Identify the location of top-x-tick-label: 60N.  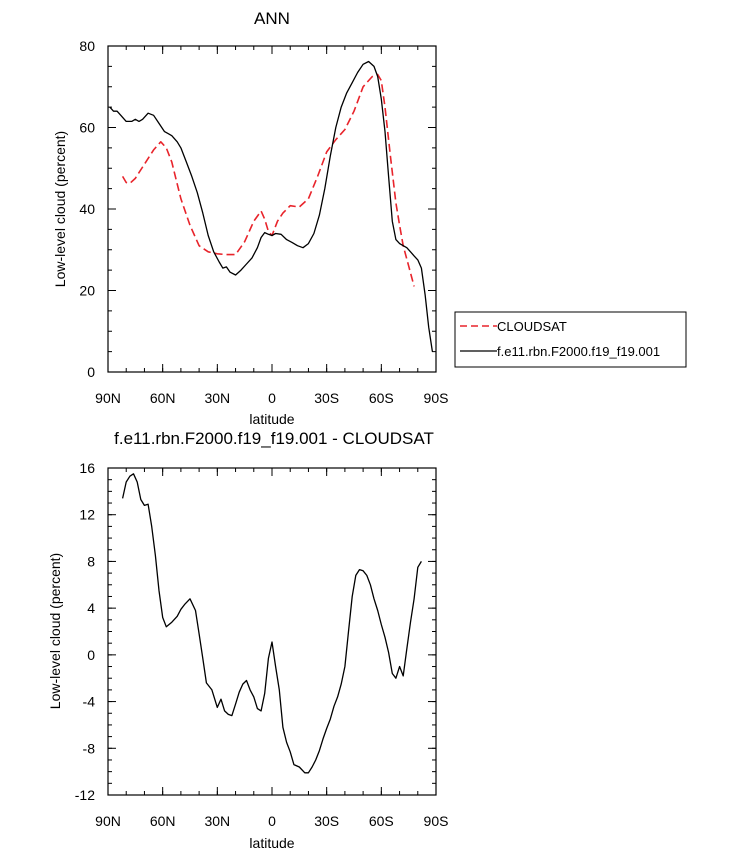
(163, 398).